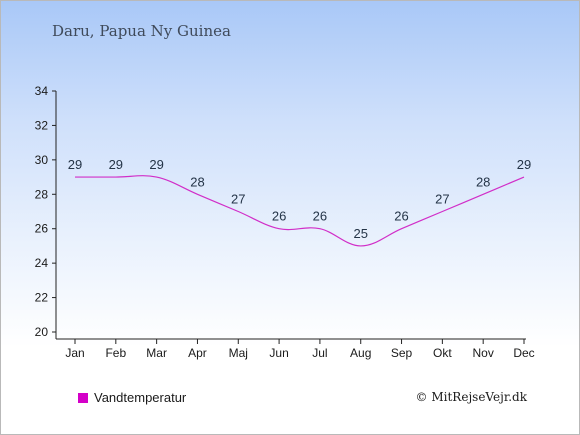 This screenshot has width=580, height=435. I want to click on y-tick-label: 34, so click(42, 91).